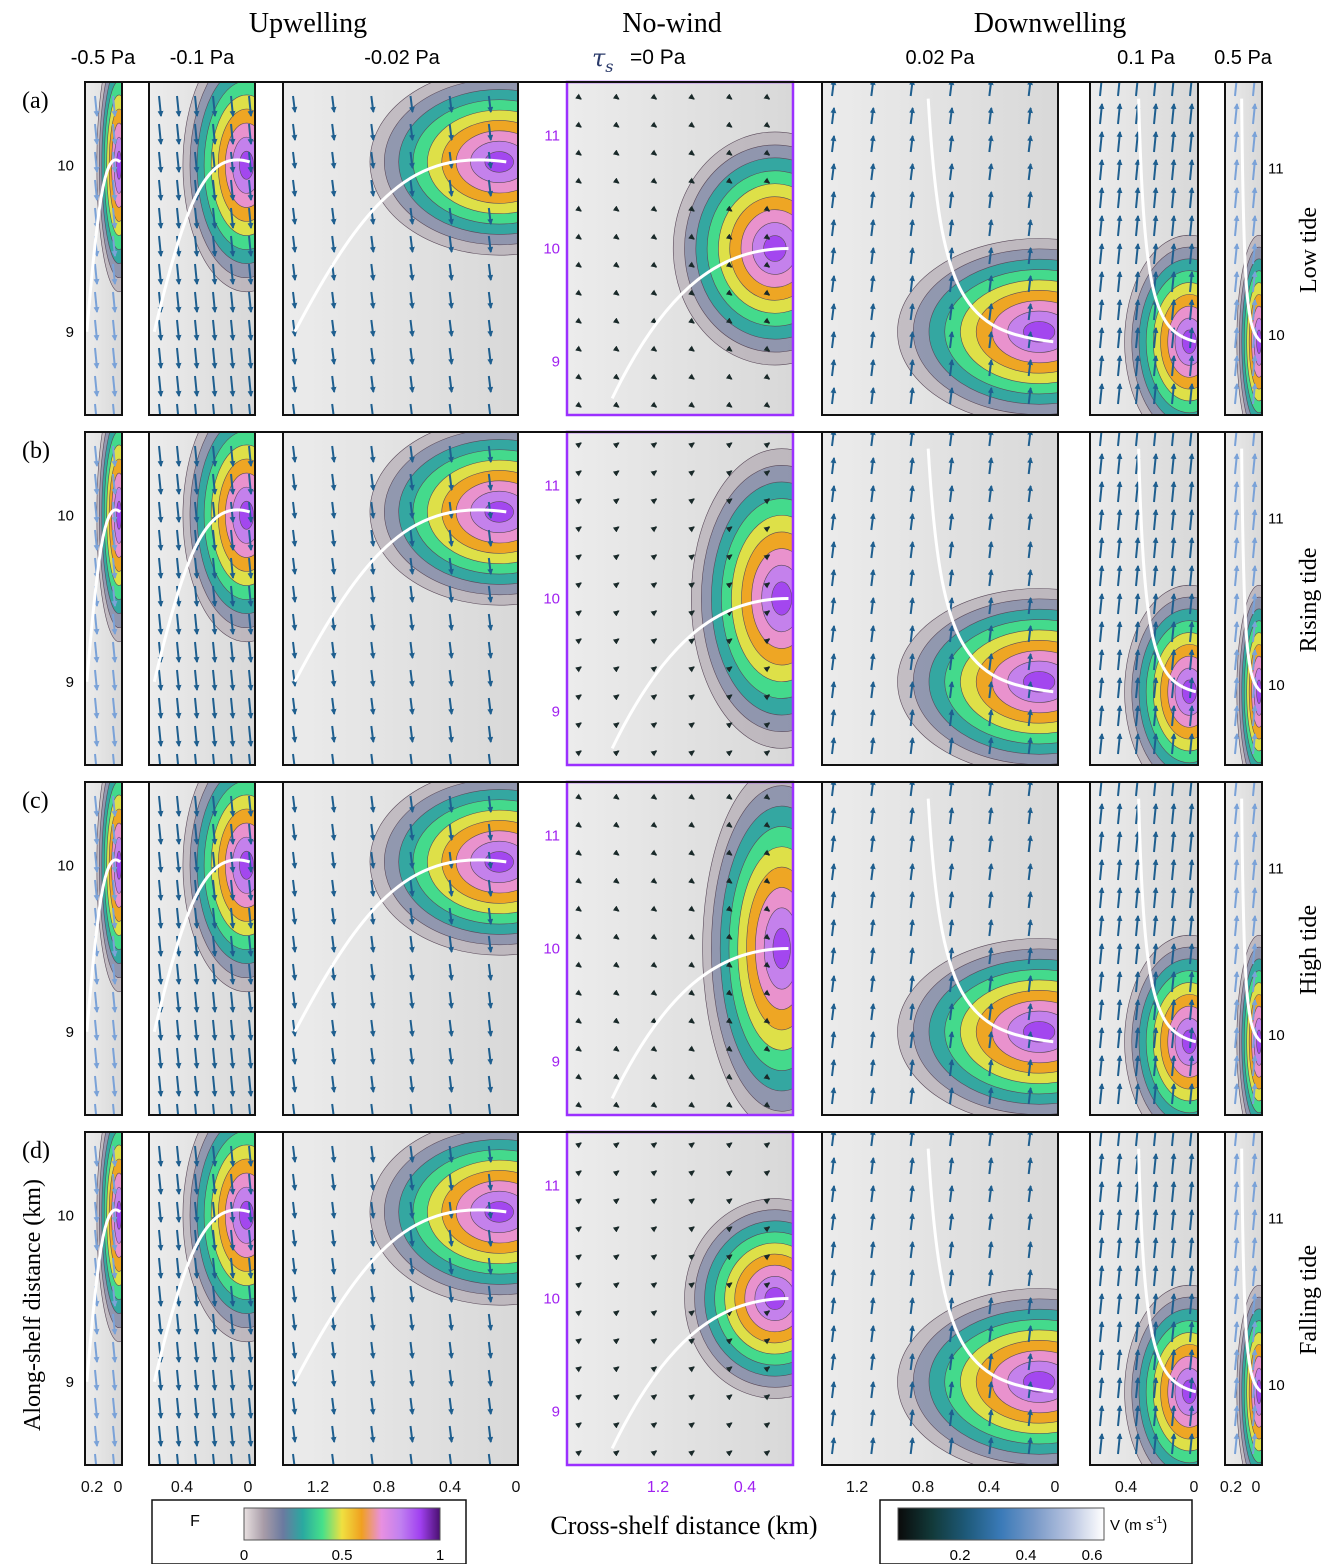  Describe the element at coordinates (552, 485) in the screenshot. I see `y-tick-label-nowind: 11` at that location.